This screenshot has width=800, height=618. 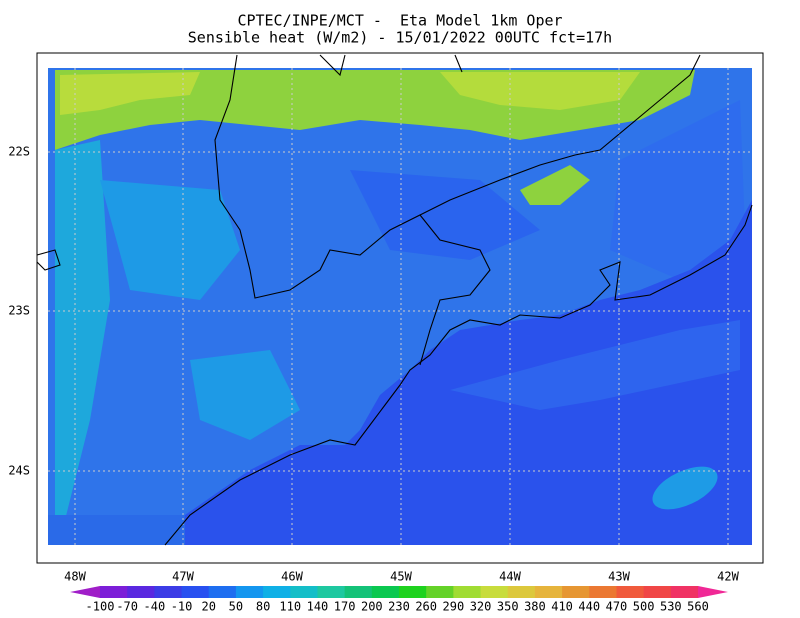 I want to click on colorbar-label: 230, so click(x=399, y=607).